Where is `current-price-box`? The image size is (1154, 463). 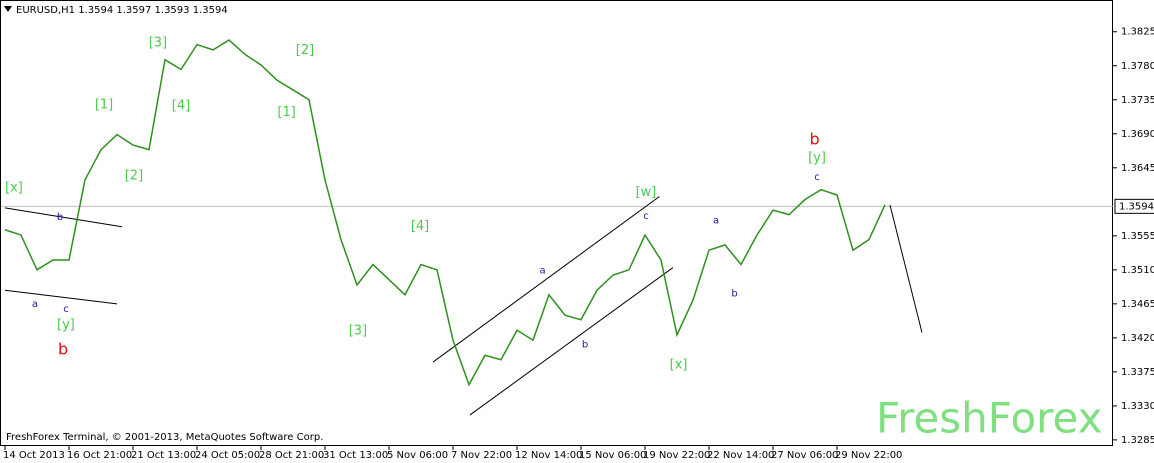 current-price-box is located at coordinates (1134, 206).